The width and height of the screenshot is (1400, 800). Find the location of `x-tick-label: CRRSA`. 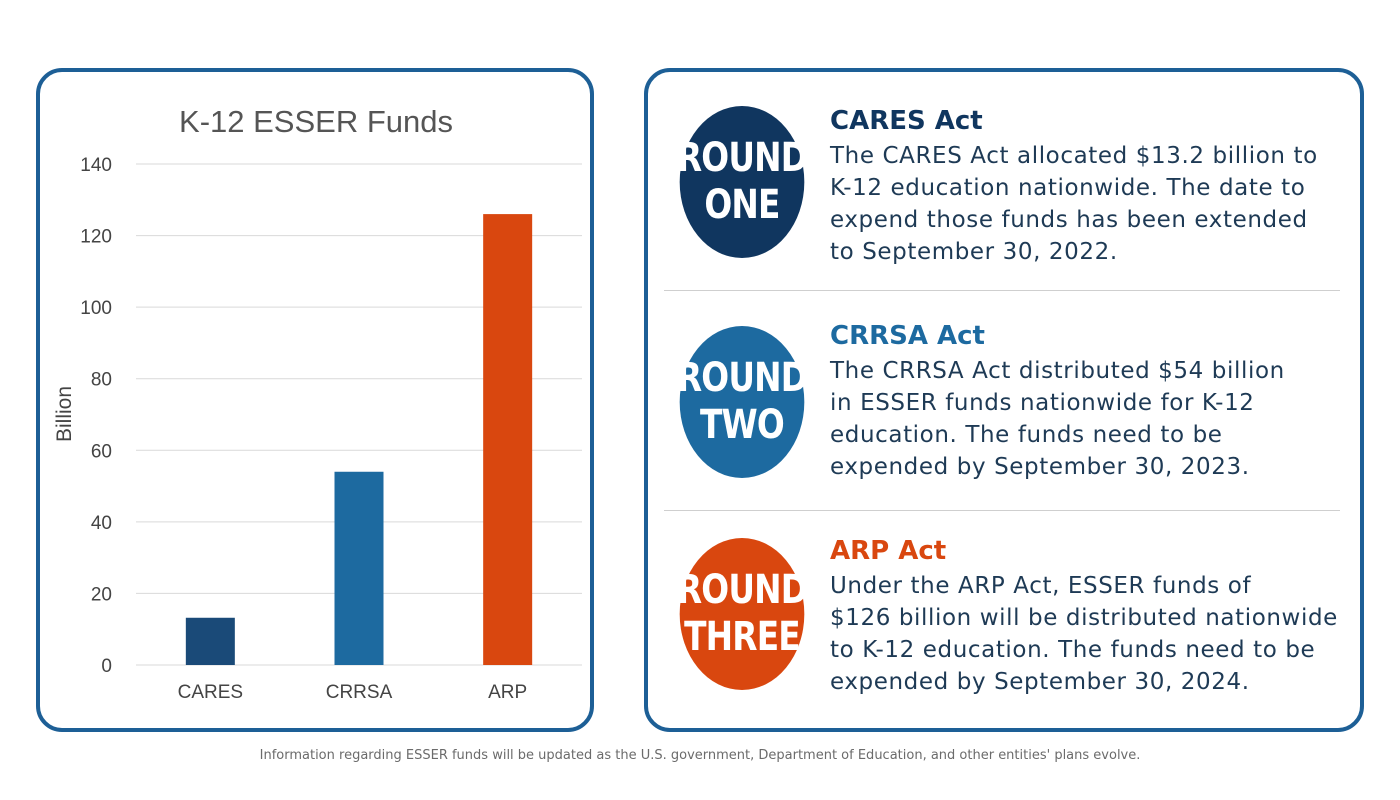

x-tick-label: CRRSA is located at coordinates (359, 692).